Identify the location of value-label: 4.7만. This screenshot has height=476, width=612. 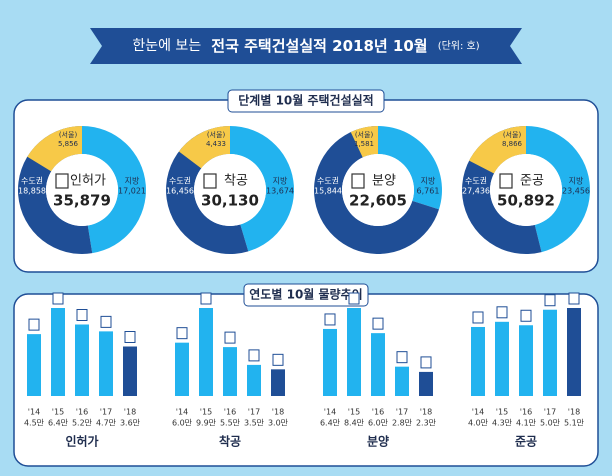
(106, 423).